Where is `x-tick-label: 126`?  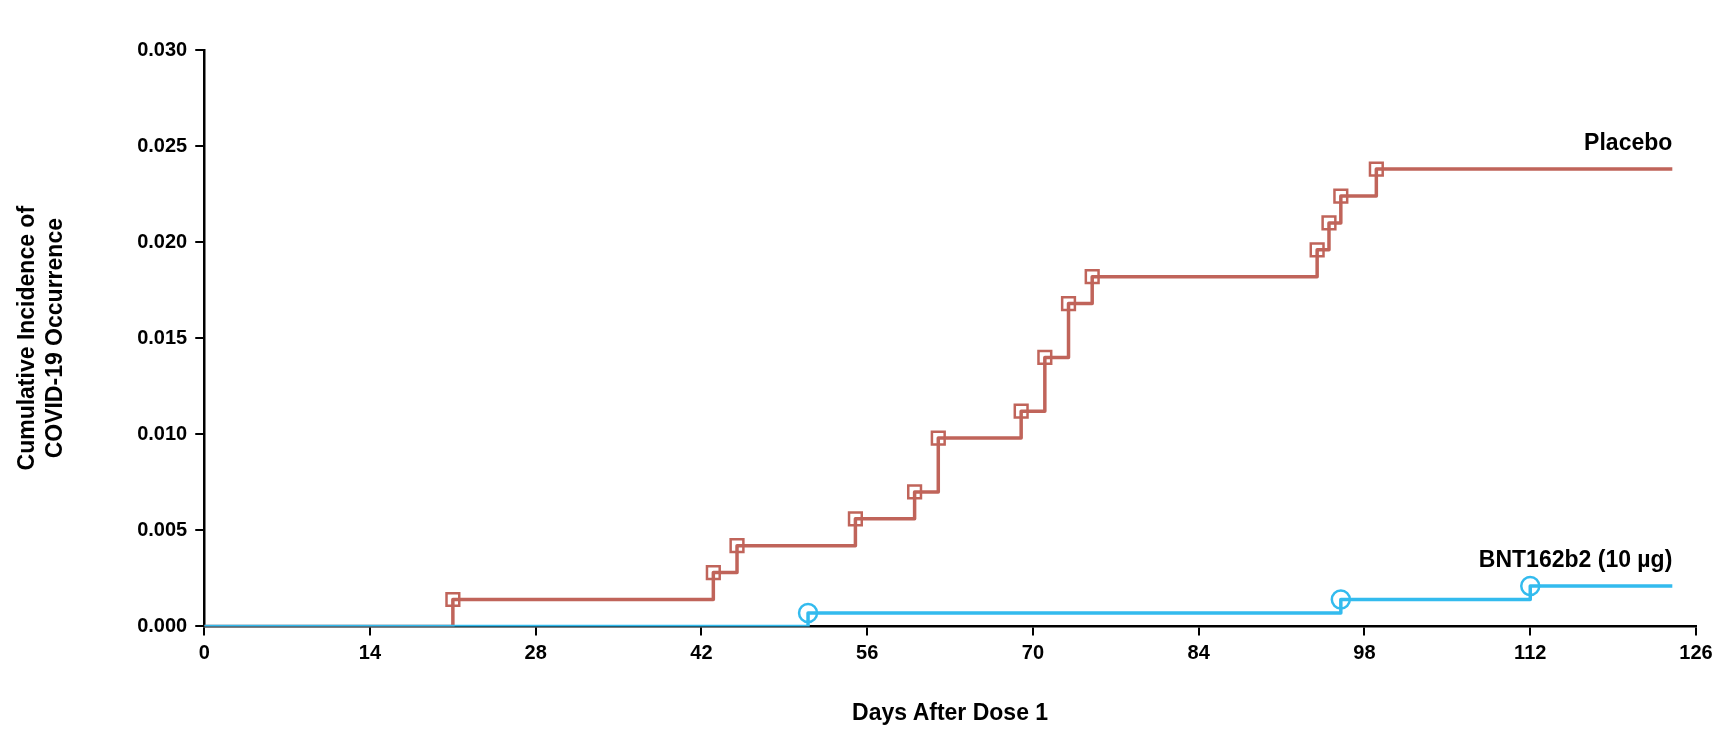 x-tick-label: 126 is located at coordinates (1696, 651).